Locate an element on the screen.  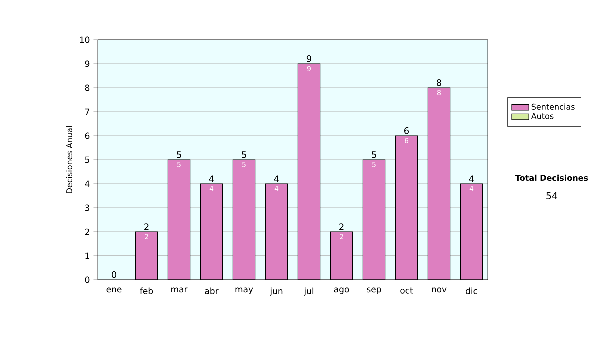
x-tick-label: ene is located at coordinates (114, 290).